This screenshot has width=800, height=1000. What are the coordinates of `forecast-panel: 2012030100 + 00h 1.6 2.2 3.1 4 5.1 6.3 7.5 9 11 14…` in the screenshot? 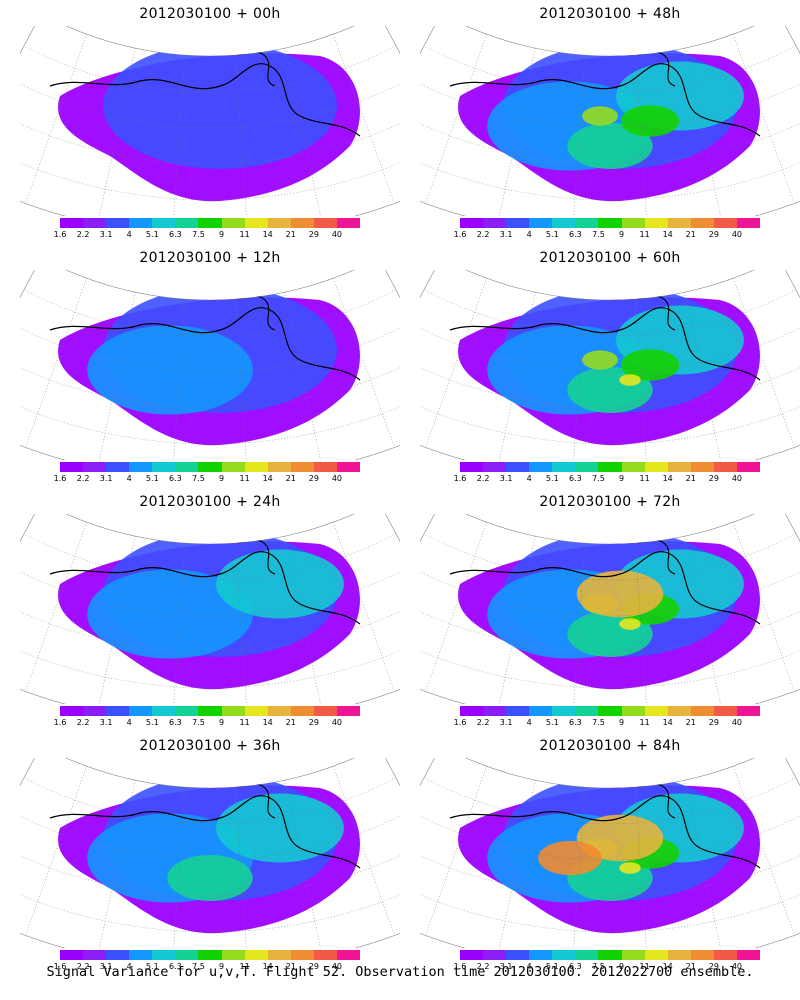 It's located at (210, 120).